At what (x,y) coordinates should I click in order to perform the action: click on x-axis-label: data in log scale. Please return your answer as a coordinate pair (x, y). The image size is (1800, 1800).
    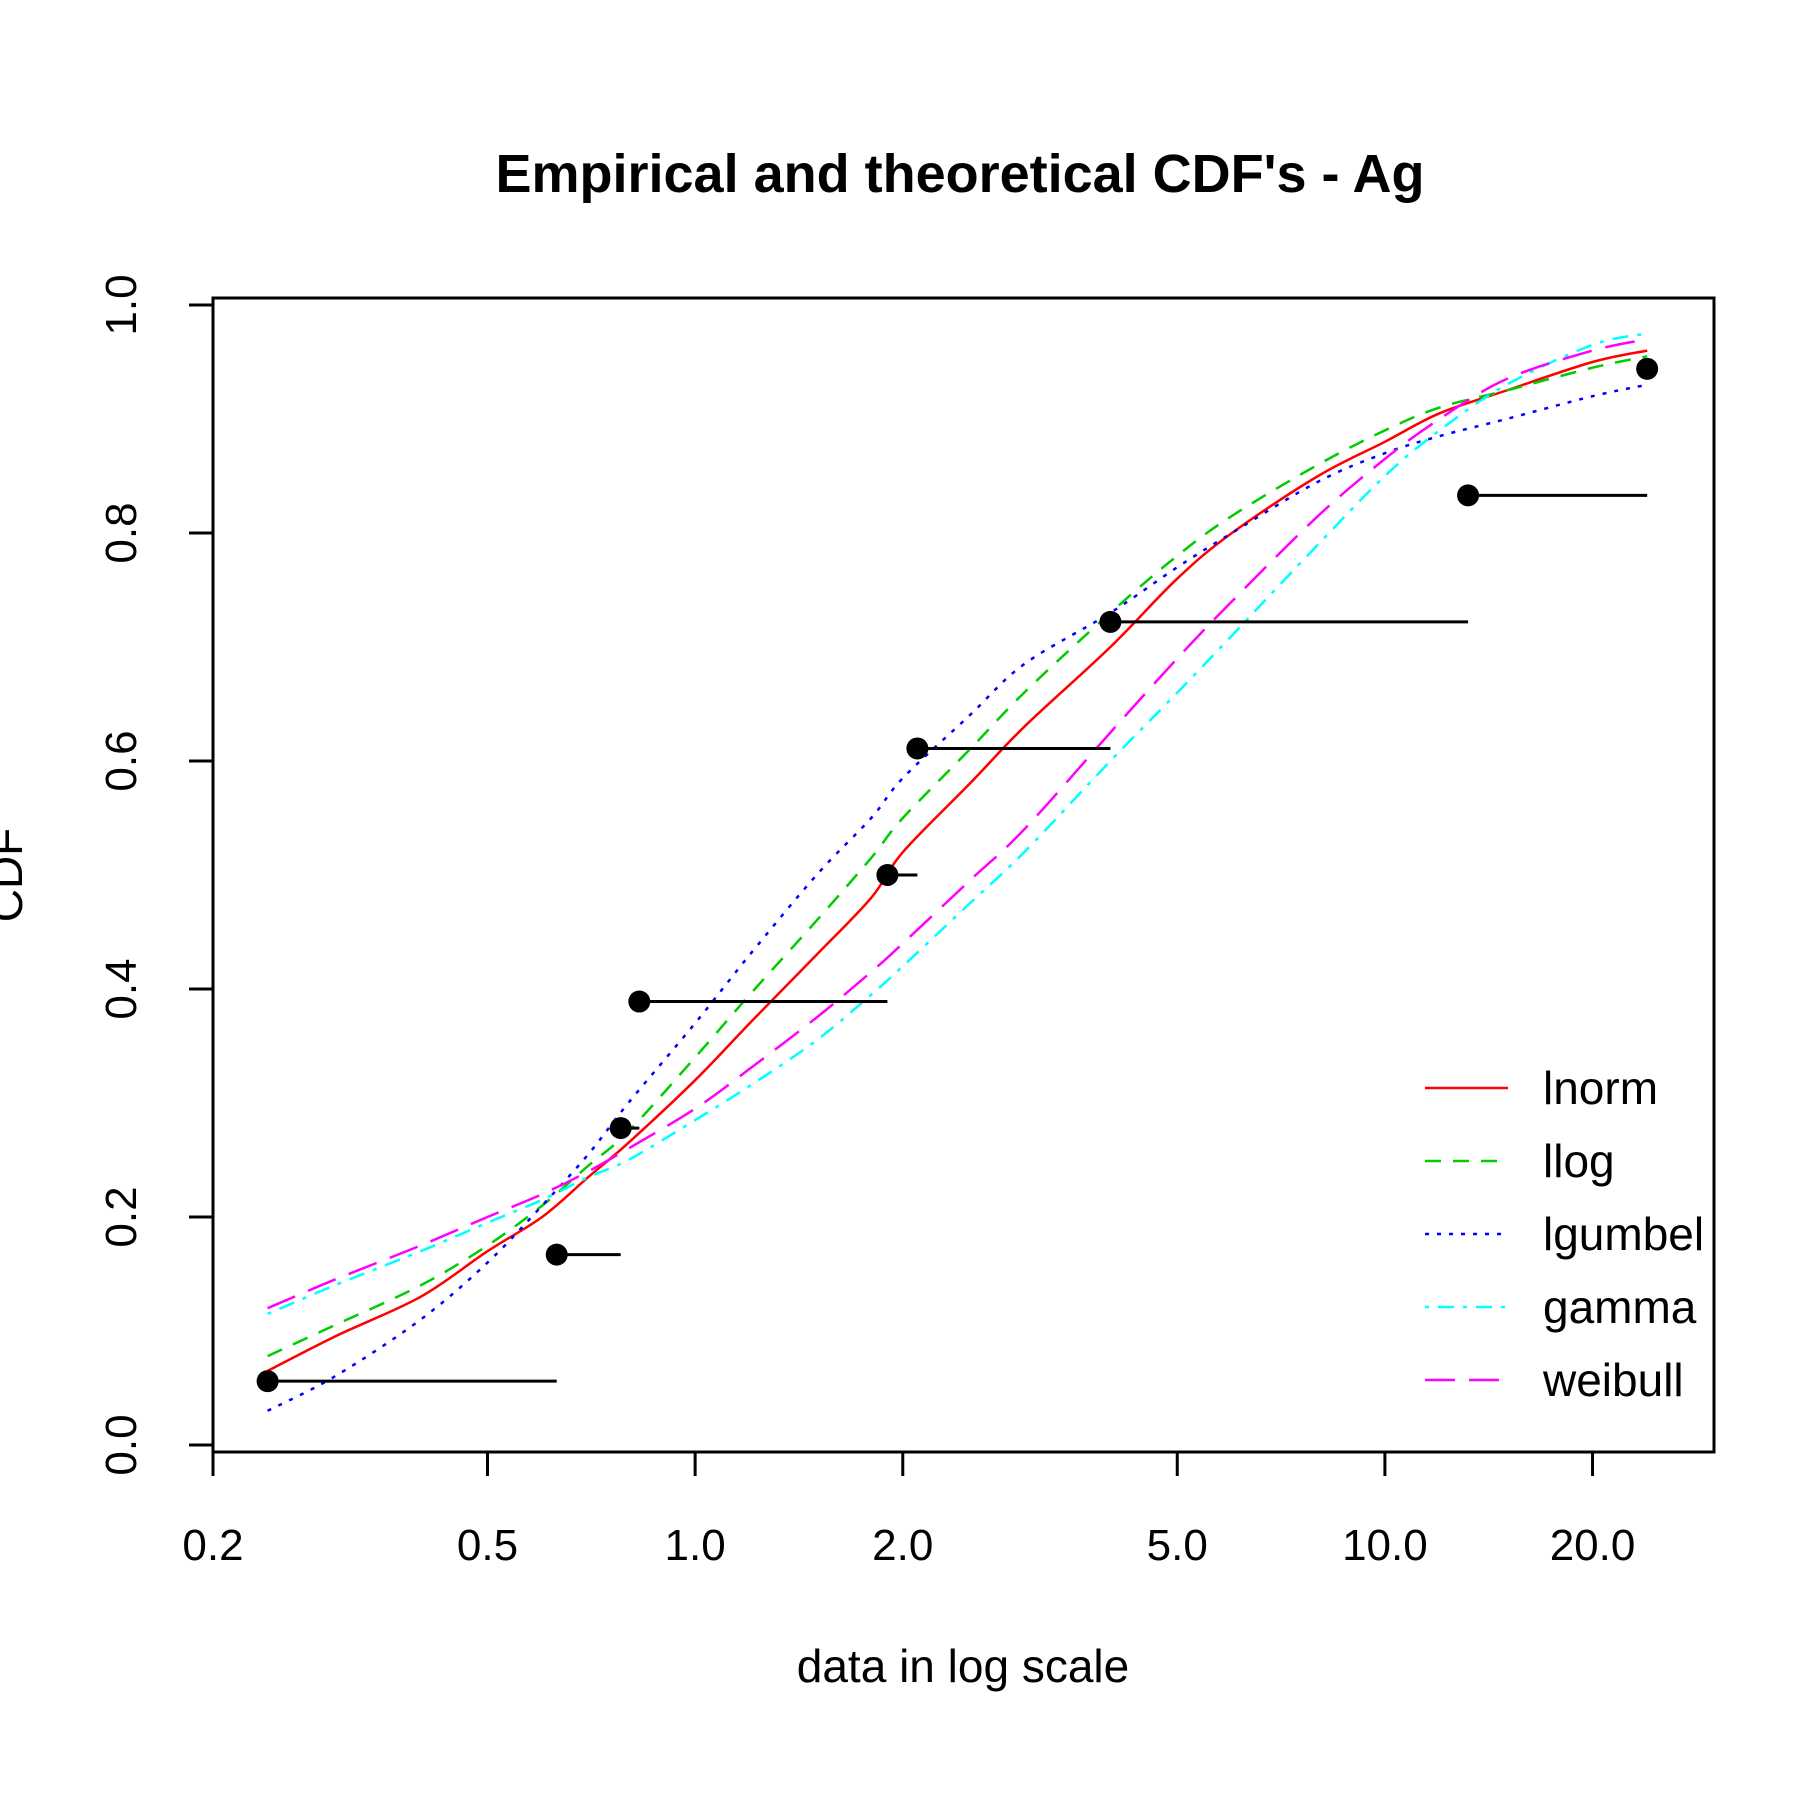
    Looking at the image, I should click on (963, 1666).